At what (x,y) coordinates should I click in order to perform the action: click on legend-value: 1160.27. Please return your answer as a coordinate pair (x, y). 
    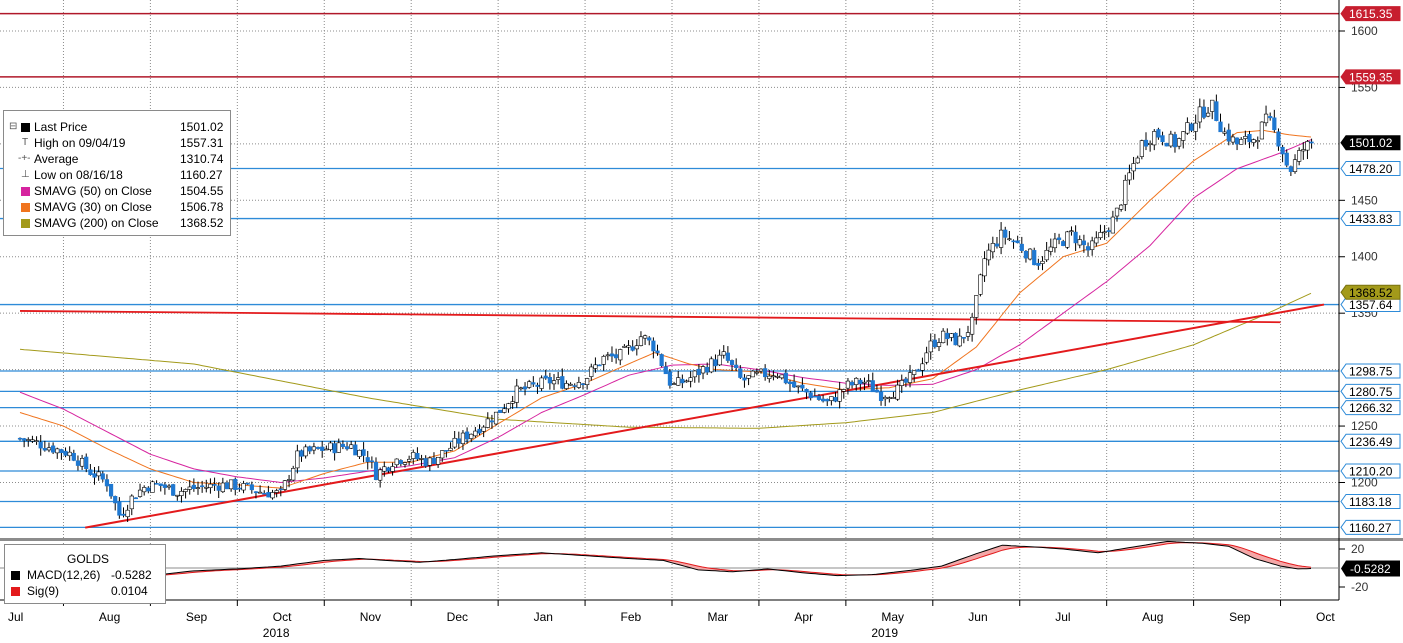
    Looking at the image, I should click on (201, 175).